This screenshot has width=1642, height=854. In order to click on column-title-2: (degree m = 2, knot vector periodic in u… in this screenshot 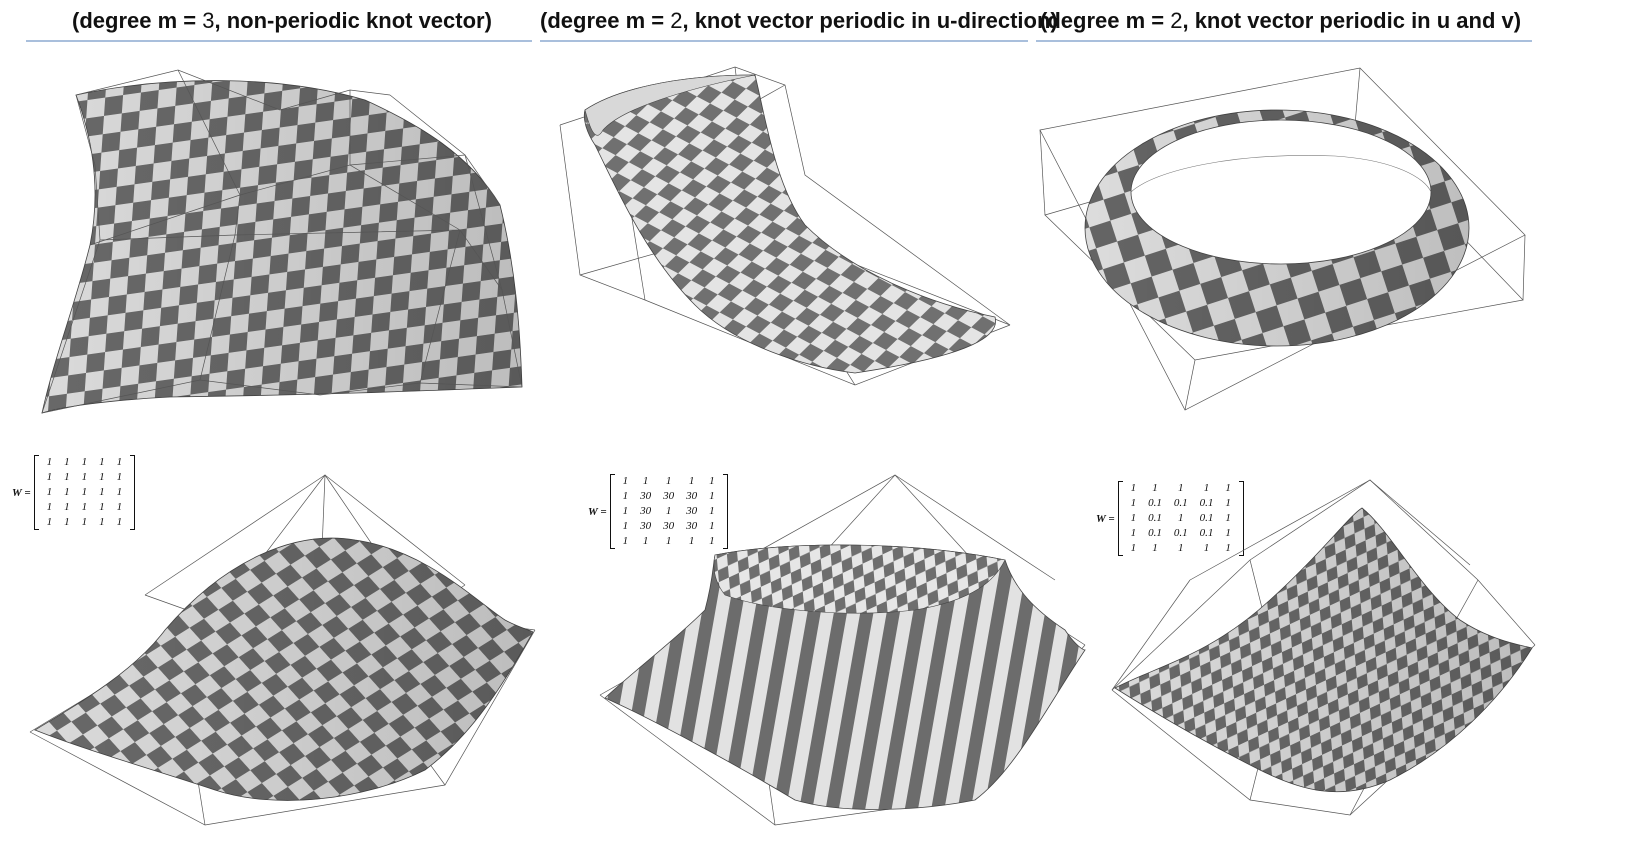, I will do `click(799, 20)`.